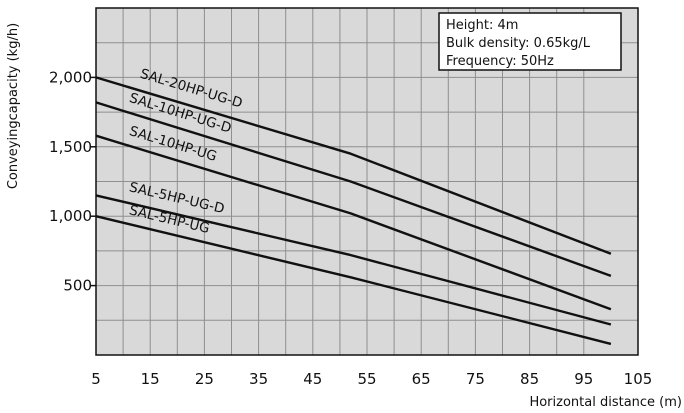 The height and width of the screenshot is (413, 684). Describe the element at coordinates (500, 61) in the screenshot. I see `info-frequency: Frequency: 50Hz` at that location.